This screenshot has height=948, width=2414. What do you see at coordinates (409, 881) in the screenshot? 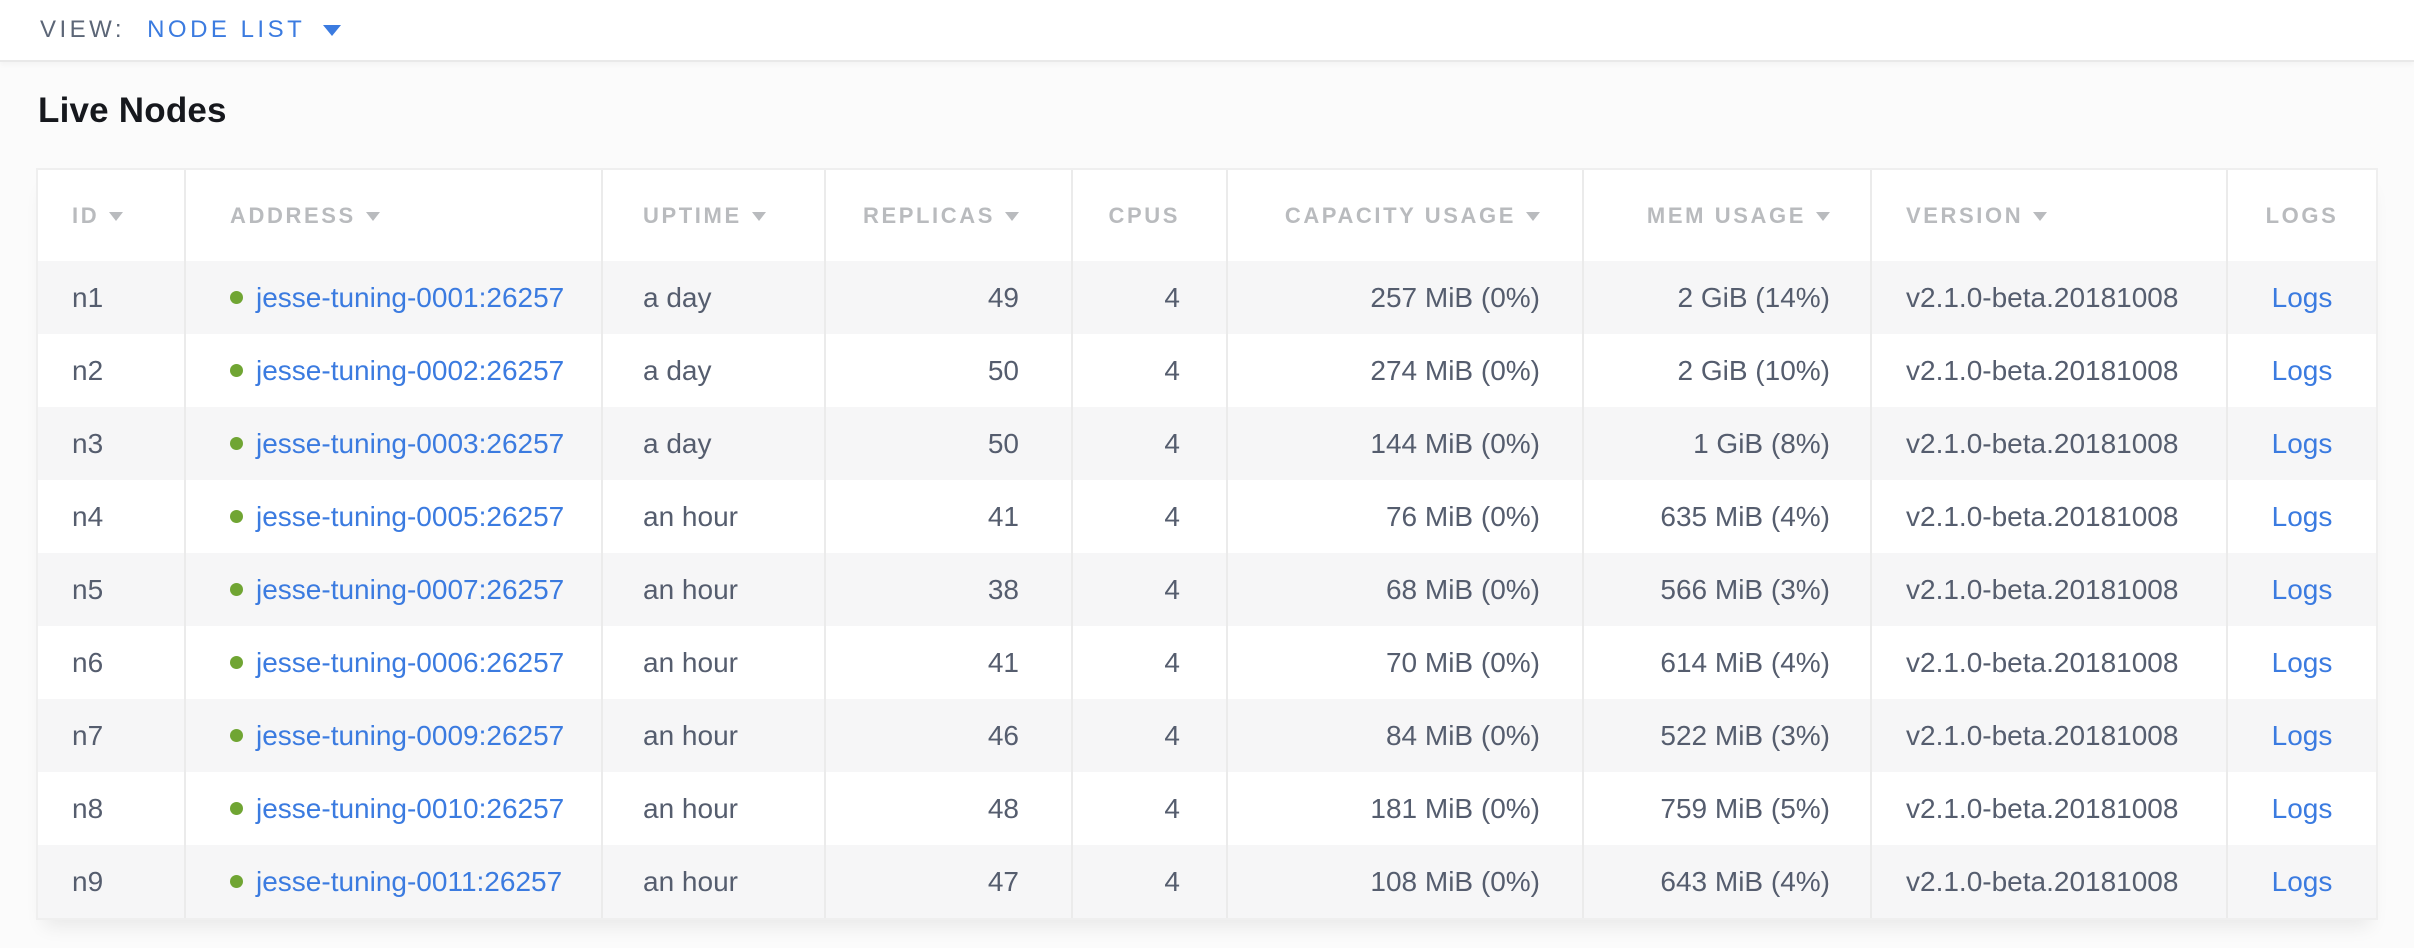
I see `node-address-link: jesse-tuning-0011:26257` at bounding box center [409, 881].